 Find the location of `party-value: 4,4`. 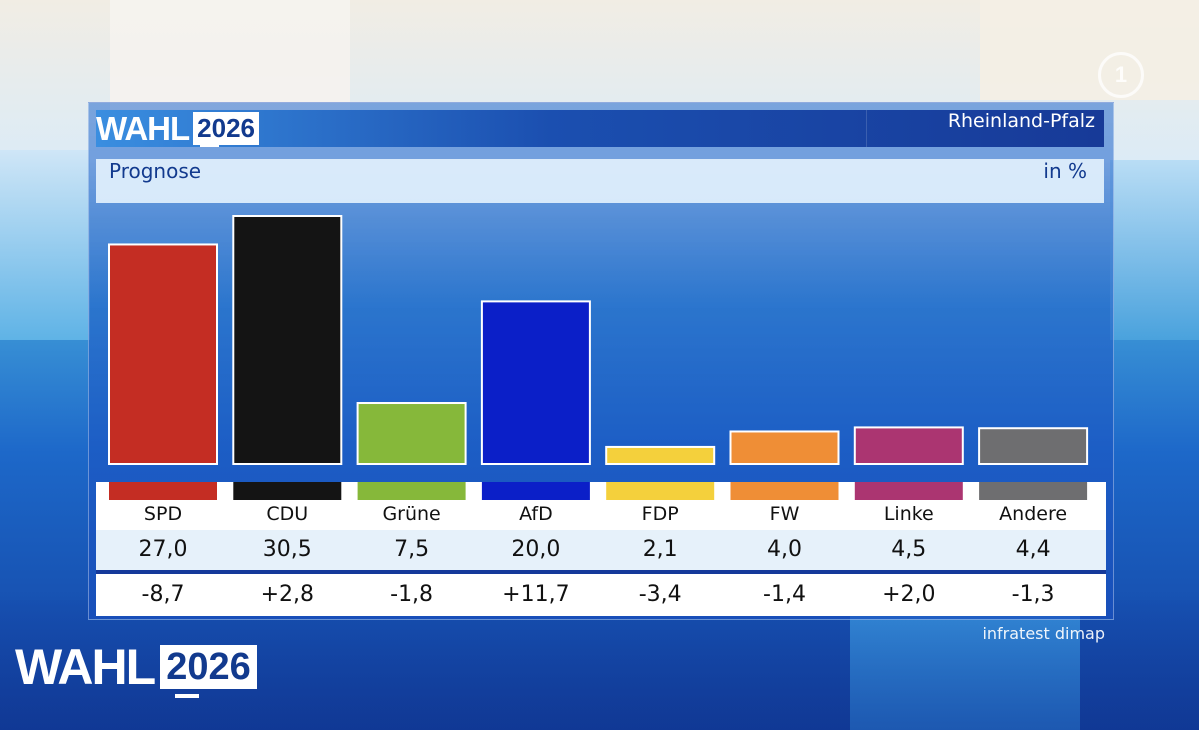

party-value: 4,4 is located at coordinates (1033, 549).